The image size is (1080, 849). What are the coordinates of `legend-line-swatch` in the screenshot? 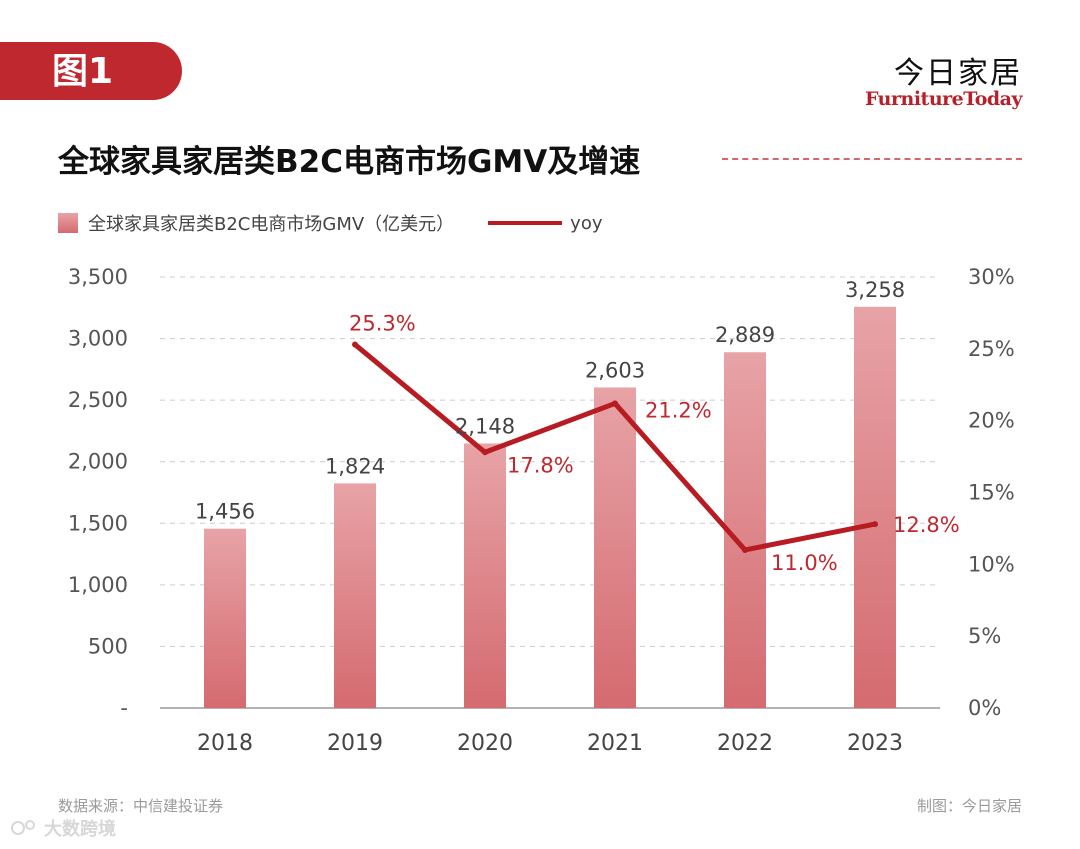 It's located at (525, 223).